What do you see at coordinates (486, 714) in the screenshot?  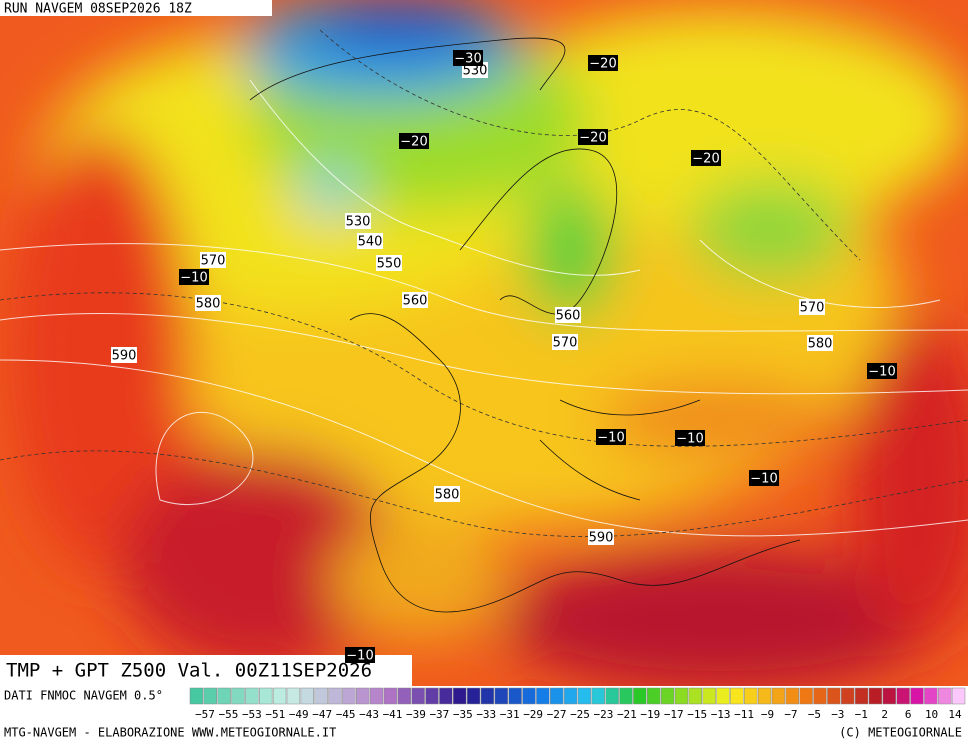 I see `legend-label: −33` at bounding box center [486, 714].